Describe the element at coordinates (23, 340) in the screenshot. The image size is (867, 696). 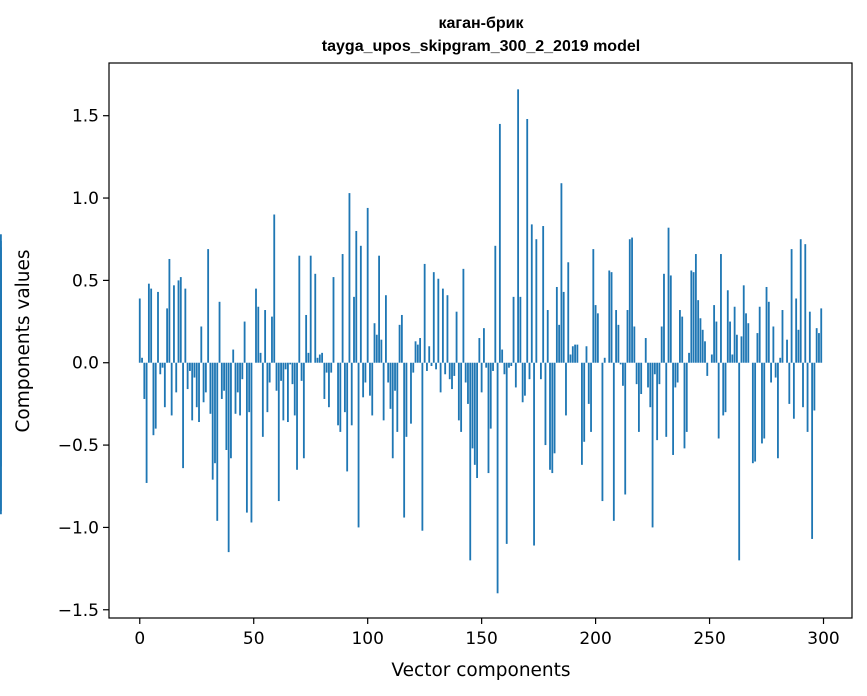
I see `y-axis-label: Components values` at that location.